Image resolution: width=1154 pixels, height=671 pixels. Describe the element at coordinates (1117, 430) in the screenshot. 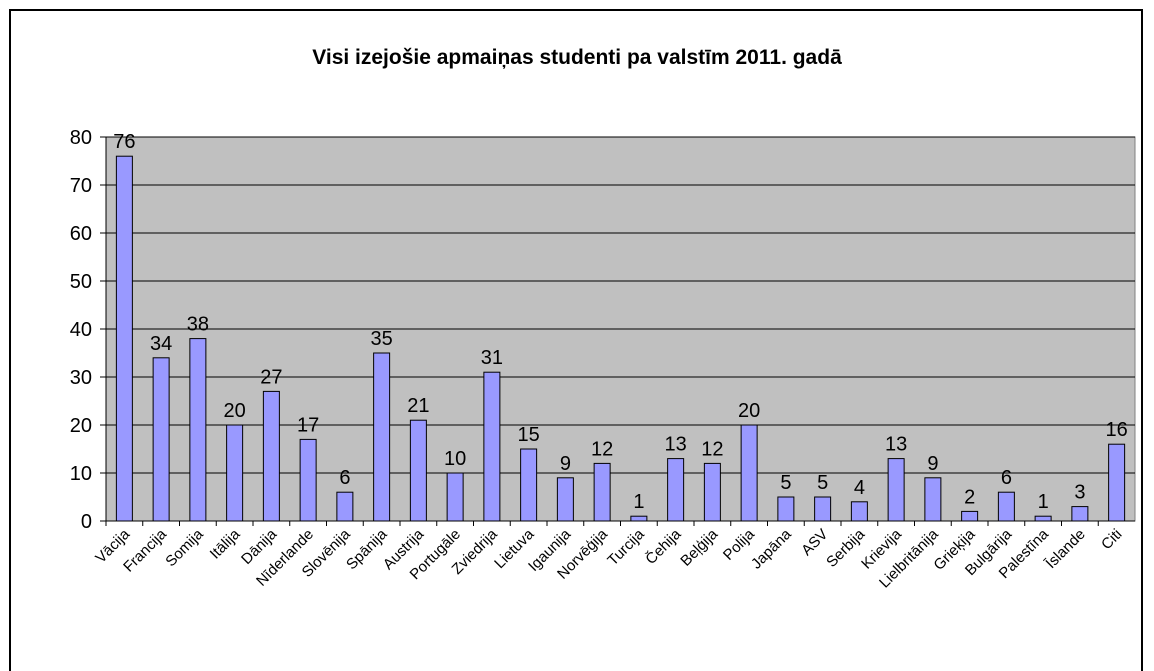

I see `data-label: 16` at that location.